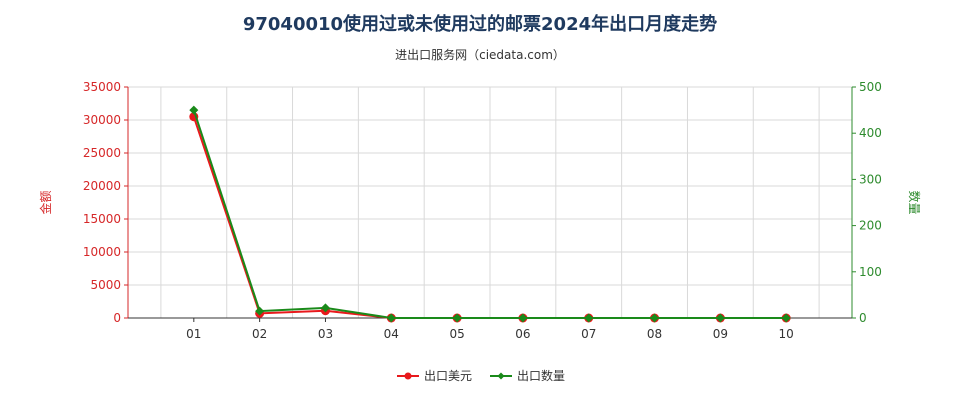 The image size is (960, 400). What do you see at coordinates (391, 334) in the screenshot?
I see `x-tick-label: 04` at bounding box center [391, 334].